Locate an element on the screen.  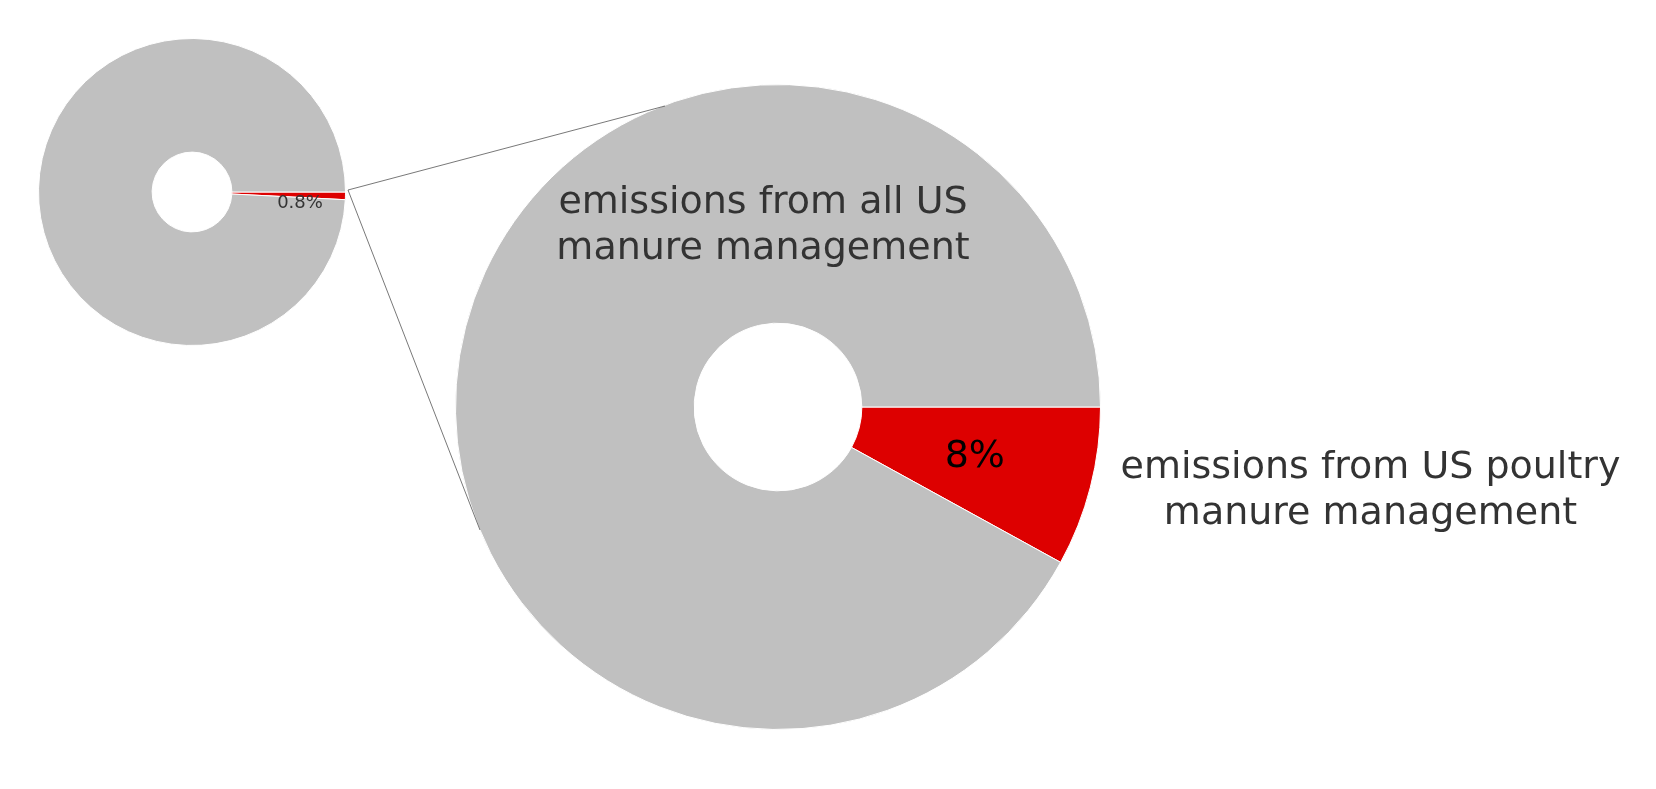
slice-label: emissions from all US manure management is located at coordinates (763, 223).